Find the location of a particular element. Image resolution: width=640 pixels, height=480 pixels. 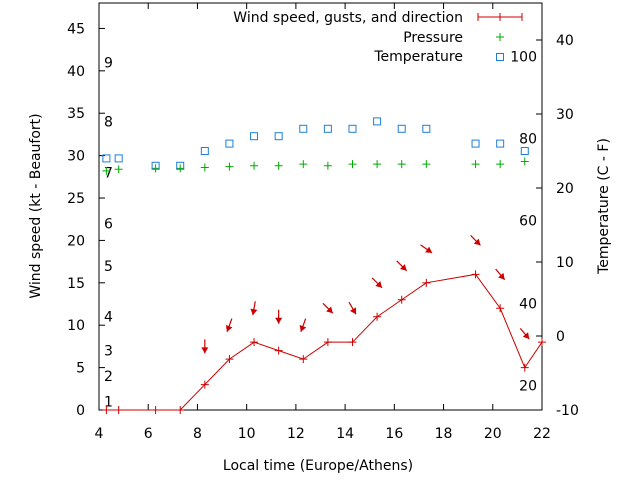

x-tick-label: 20 is located at coordinates (493, 434).